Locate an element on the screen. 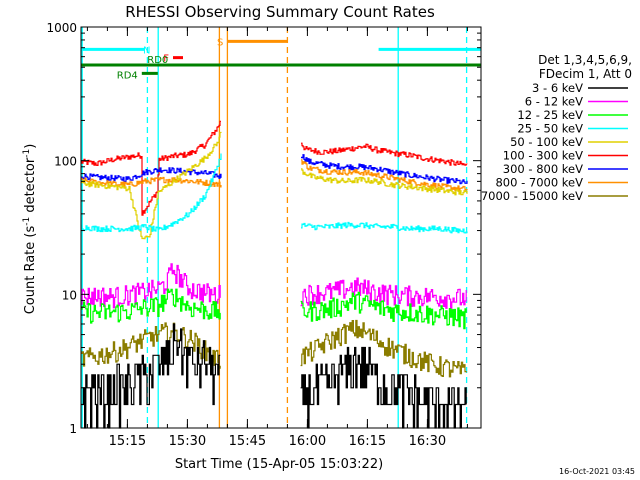 The image size is (640, 480). footer-timestamp: 16-Oct-2021 03:45 is located at coordinates (597, 471).